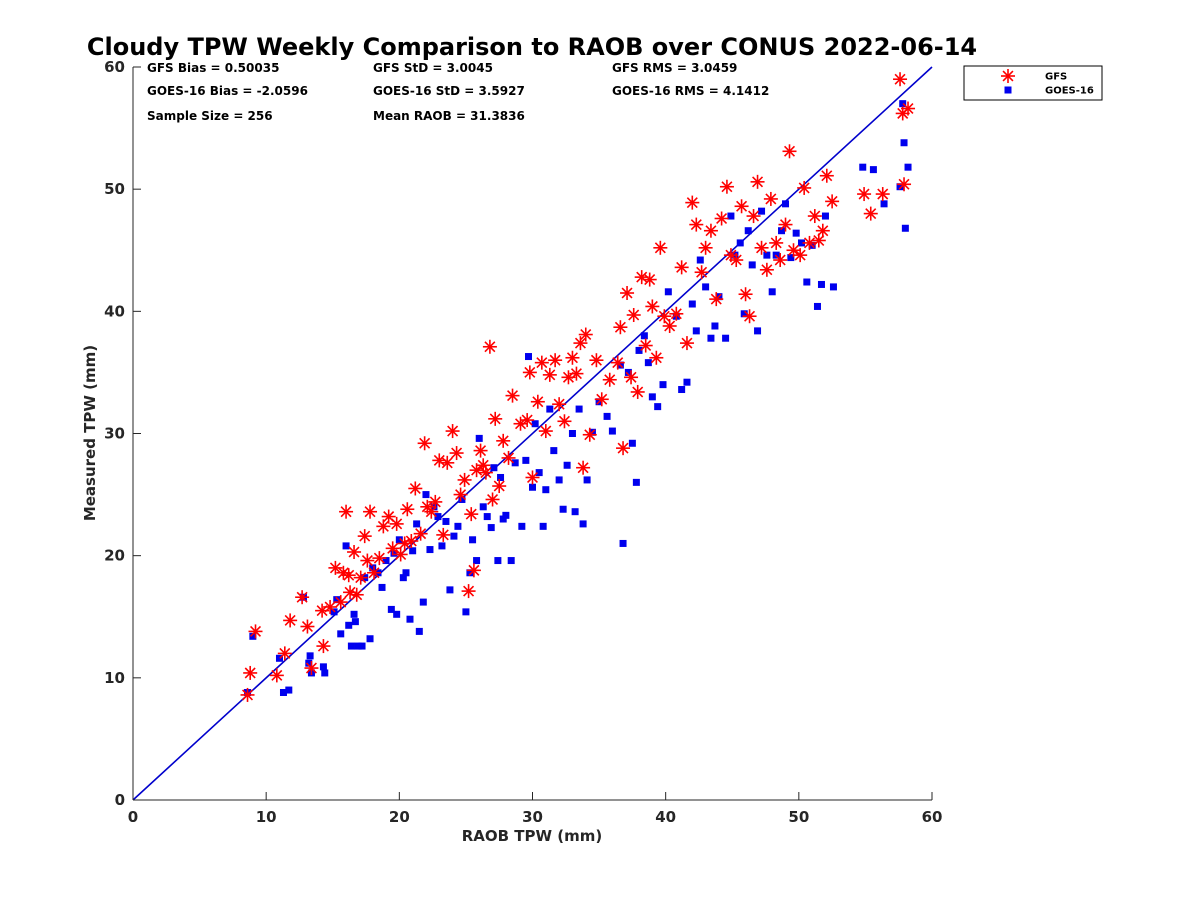 Image resolution: width=1200 pixels, height=900 pixels. What do you see at coordinates (1033, 83) in the screenshot?
I see `legend-box` at bounding box center [1033, 83].